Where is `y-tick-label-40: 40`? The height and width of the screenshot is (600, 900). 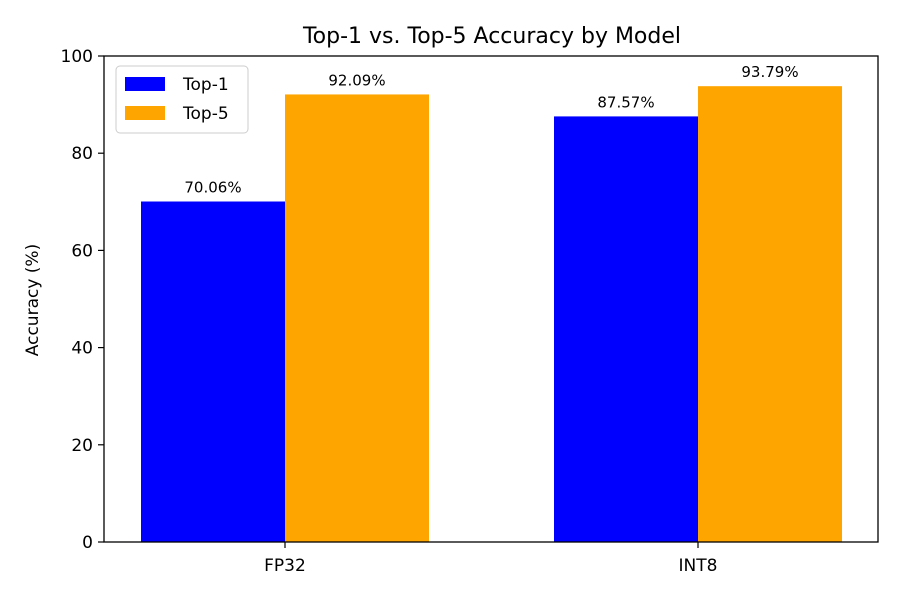
y-tick-label-40: 40 is located at coordinates (82, 349).